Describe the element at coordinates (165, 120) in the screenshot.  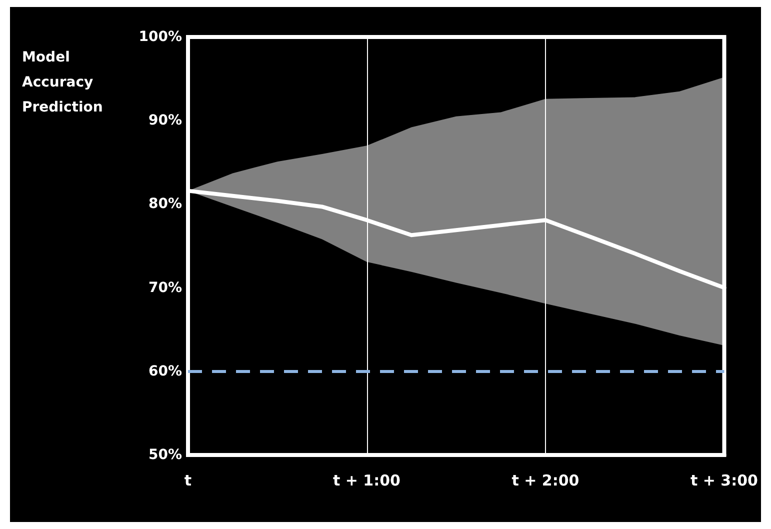
I see `y-tick-label: 90%` at that location.